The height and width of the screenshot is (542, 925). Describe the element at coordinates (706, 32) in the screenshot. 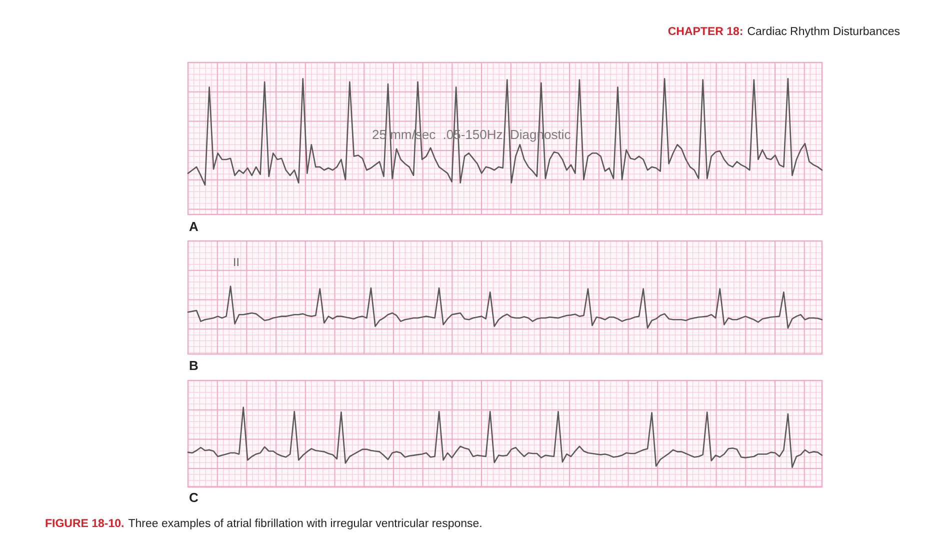

I see `text: CHAPTER 18:` at that location.